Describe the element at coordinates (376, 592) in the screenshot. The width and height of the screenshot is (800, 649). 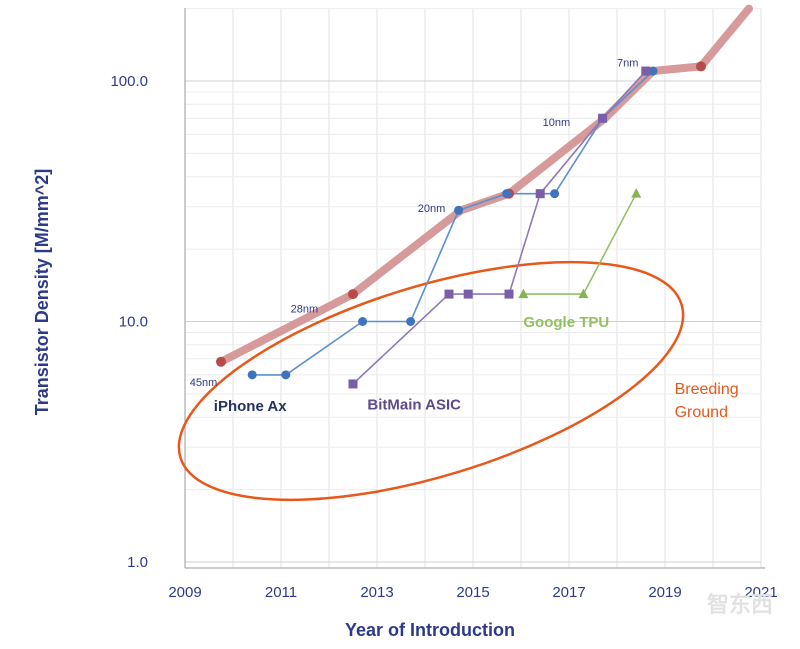
I see `x-tick-label: 2013` at that location.